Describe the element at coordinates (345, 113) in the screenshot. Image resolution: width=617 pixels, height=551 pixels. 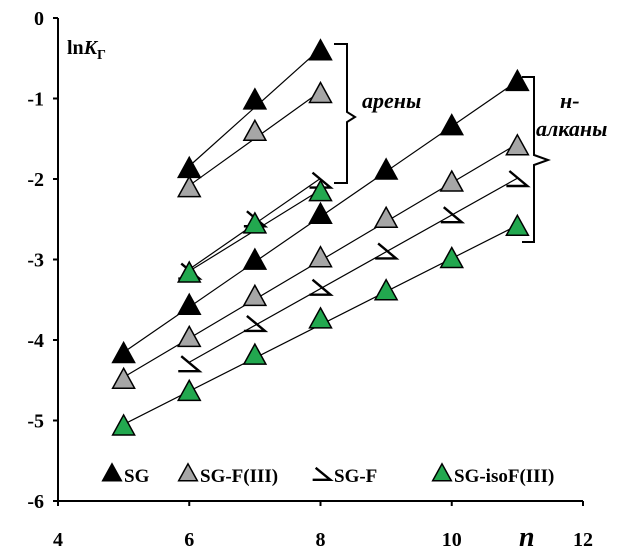
I see `arenes-bracket` at that location.